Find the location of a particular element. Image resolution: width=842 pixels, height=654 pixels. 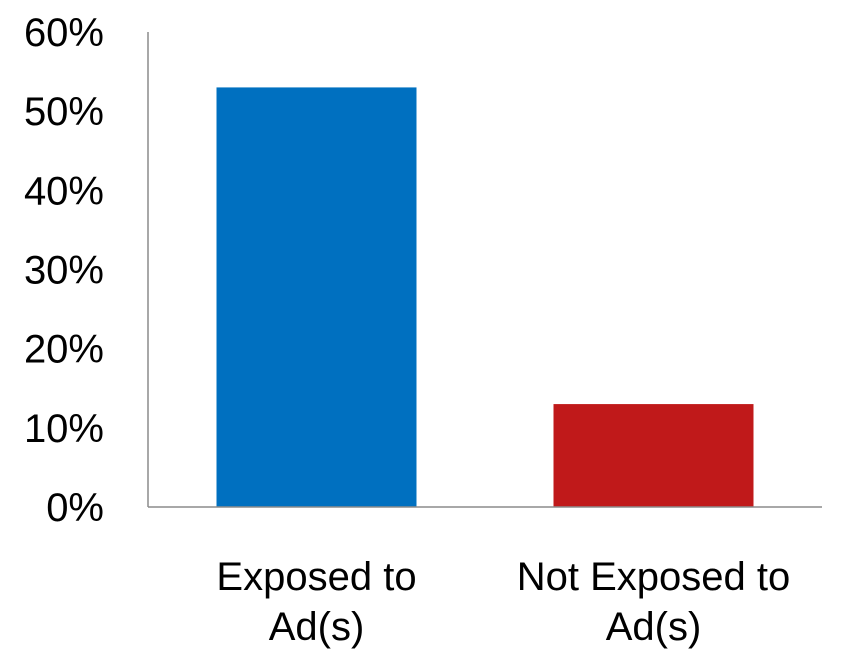

bar is located at coordinates (653, 455).